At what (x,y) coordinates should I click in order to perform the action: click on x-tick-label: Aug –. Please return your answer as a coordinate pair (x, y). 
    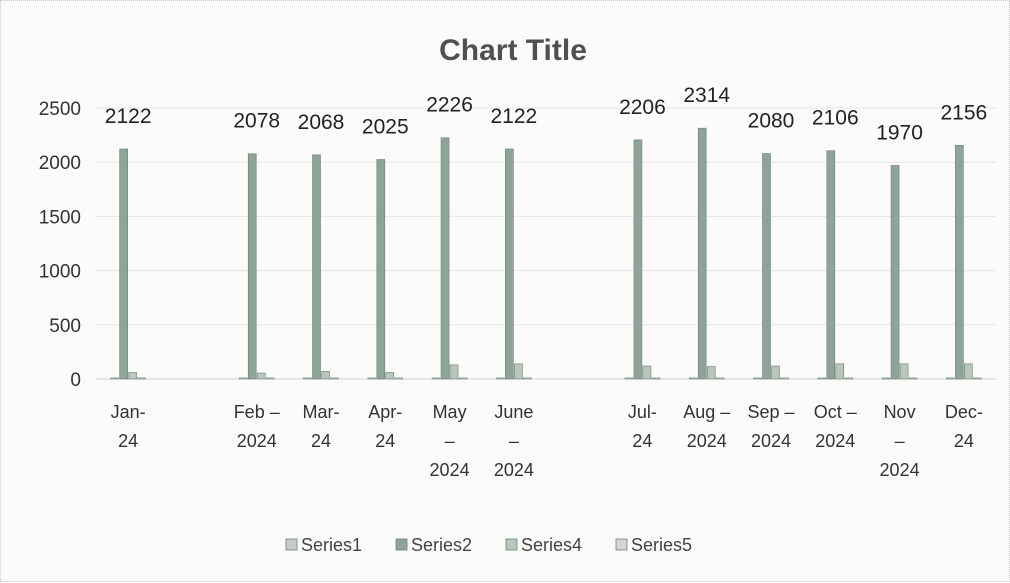
    Looking at the image, I should click on (706, 412).